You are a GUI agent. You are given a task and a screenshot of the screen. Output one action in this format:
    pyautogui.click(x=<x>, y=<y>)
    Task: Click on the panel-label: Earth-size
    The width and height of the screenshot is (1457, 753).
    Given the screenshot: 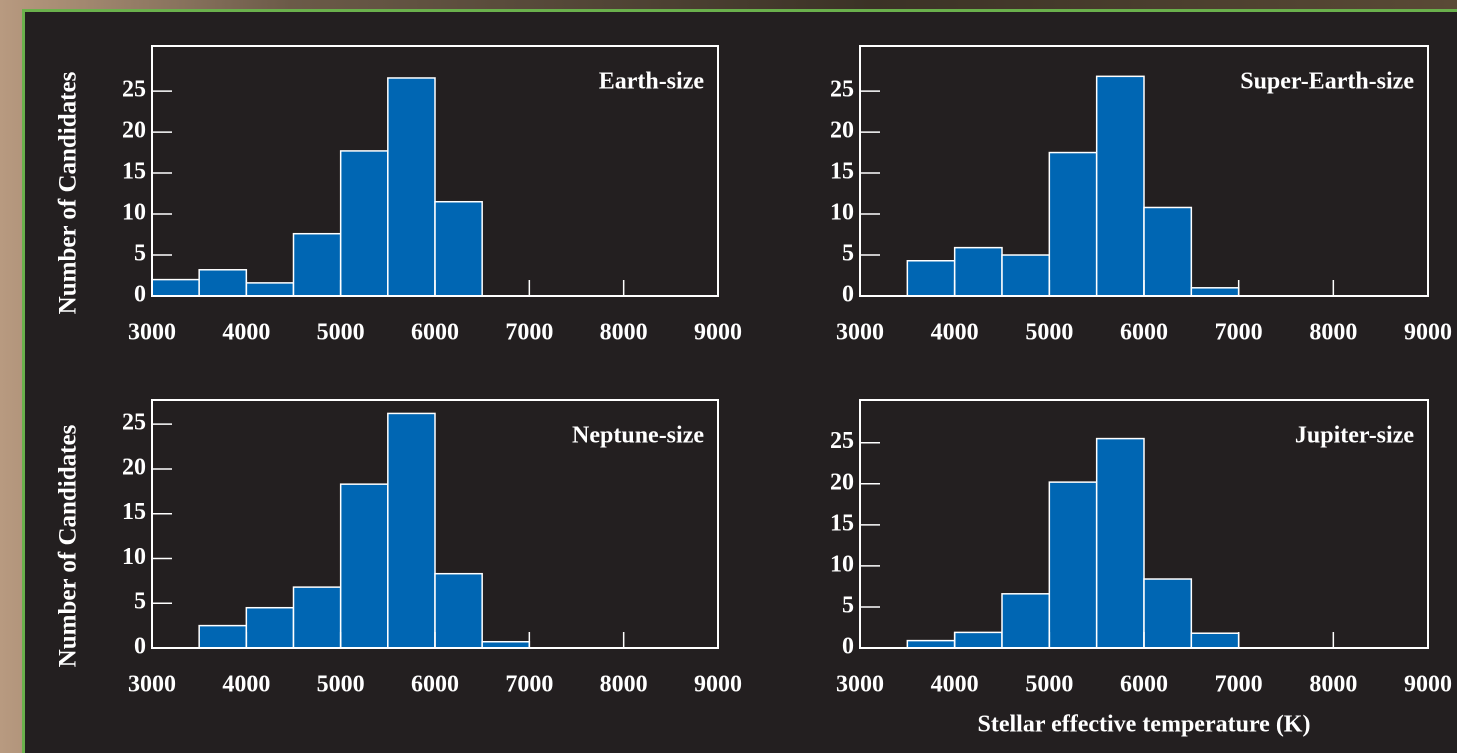 What is the action you would take?
    pyautogui.click(x=652, y=82)
    